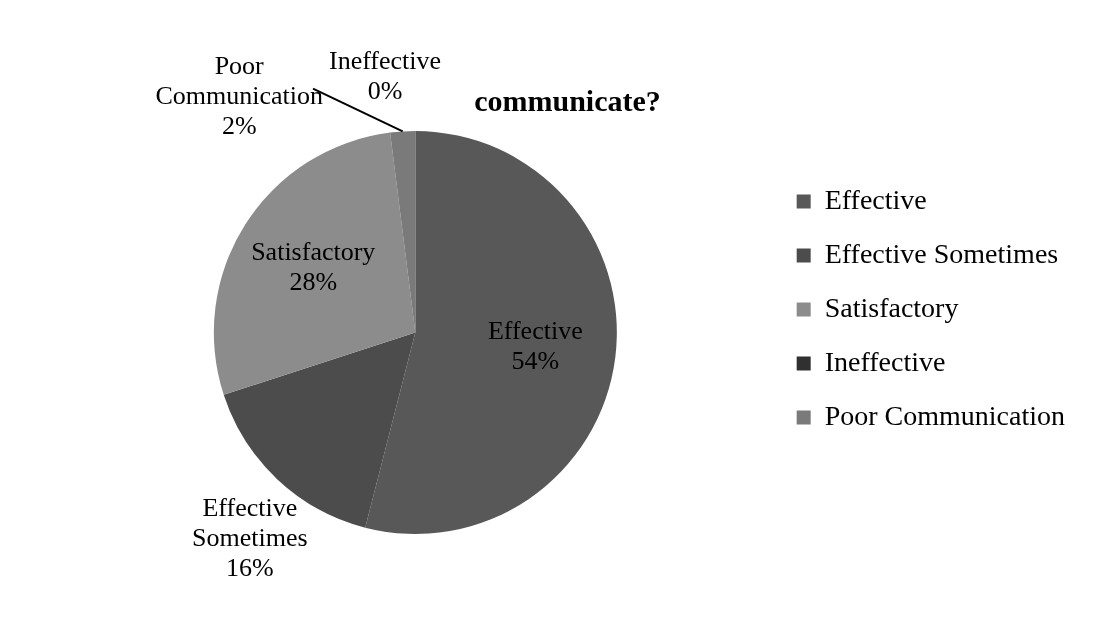 Image resolution: width=1095 pixels, height=619 pixels. Describe the element at coordinates (535, 331) in the screenshot. I see `slice-label: Effective` at that location.